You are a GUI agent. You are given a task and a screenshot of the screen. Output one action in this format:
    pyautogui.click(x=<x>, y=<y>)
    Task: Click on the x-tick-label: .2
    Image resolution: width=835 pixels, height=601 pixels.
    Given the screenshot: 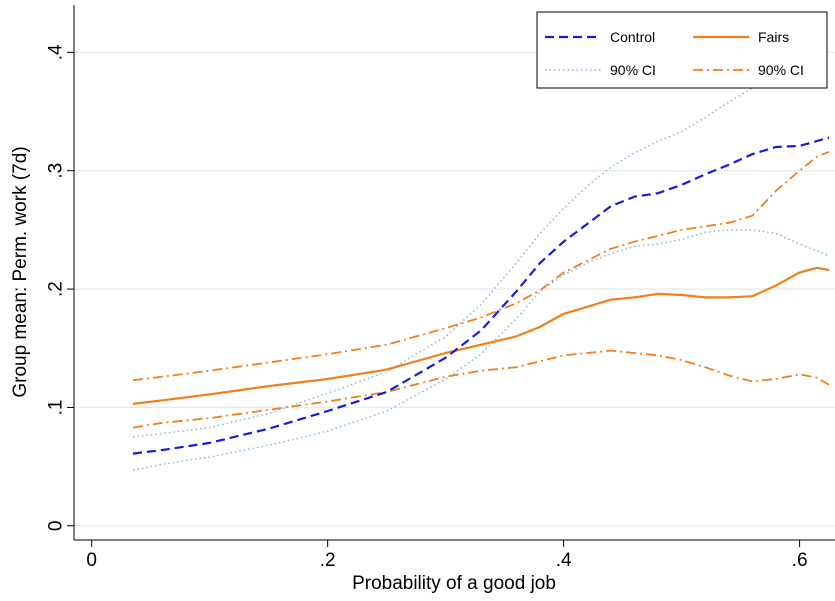 What is the action you would take?
    pyautogui.click(x=328, y=560)
    